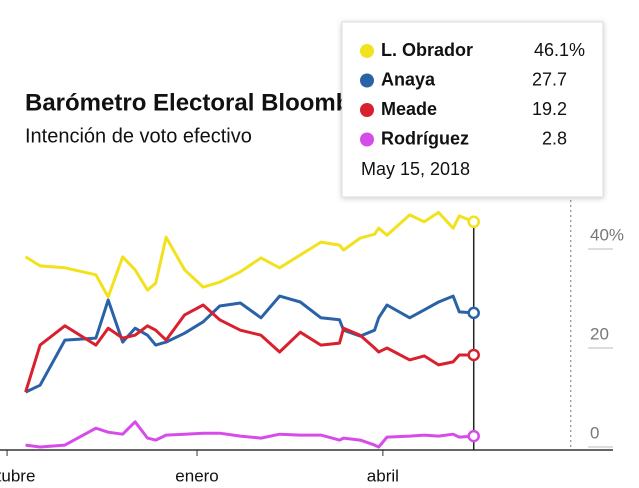  Describe the element at coordinates (138, 136) in the screenshot. I see `chart-subtitle: Intención de voto efectivo` at that location.